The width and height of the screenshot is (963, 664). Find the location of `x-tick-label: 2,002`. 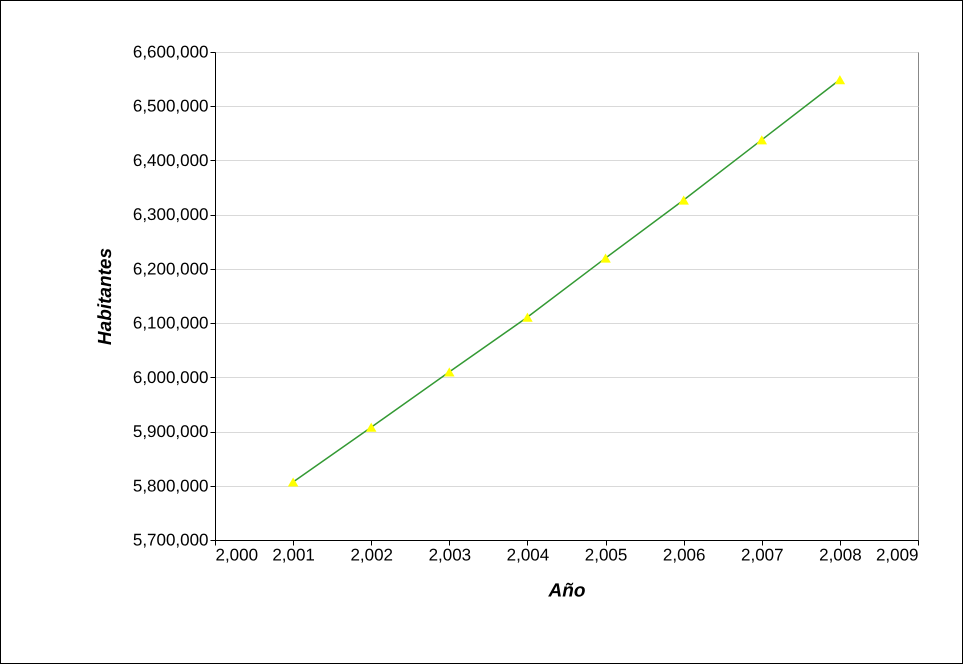

x-tick-label: 2,002 is located at coordinates (371, 555).